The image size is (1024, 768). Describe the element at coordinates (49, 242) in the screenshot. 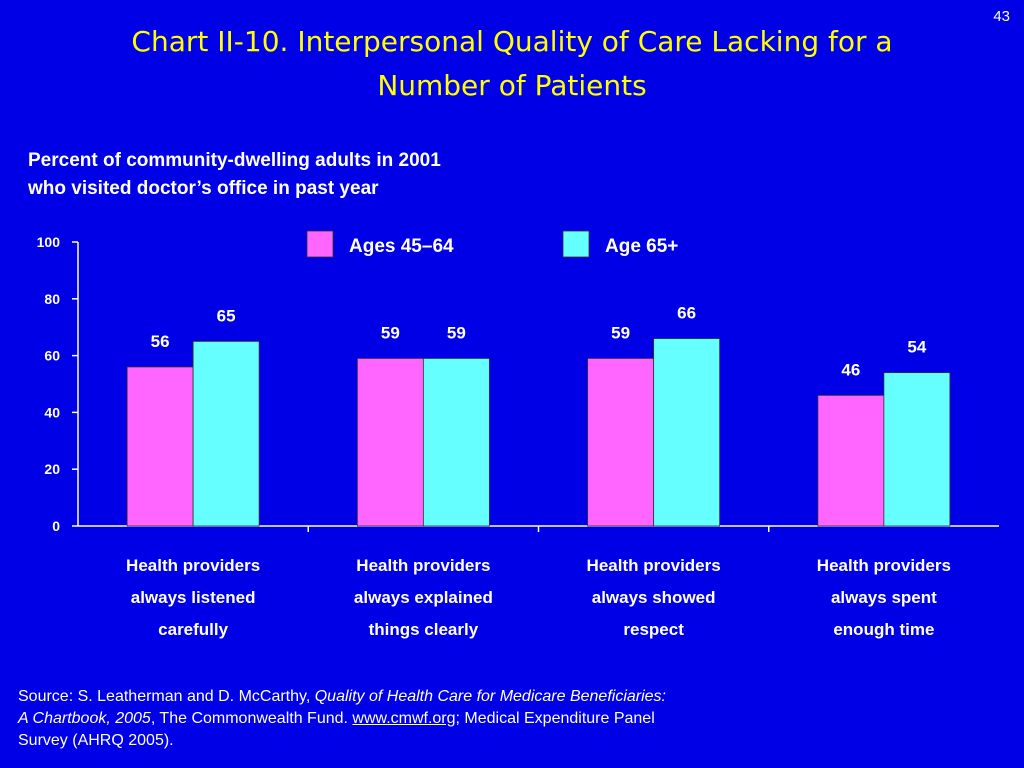

I see `y-tick-label: 100` at that location.